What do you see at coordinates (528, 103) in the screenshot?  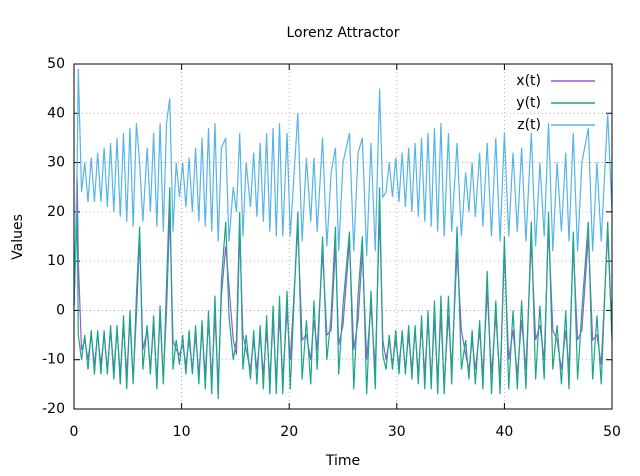 I see `legend-label: y(t)` at bounding box center [528, 103].